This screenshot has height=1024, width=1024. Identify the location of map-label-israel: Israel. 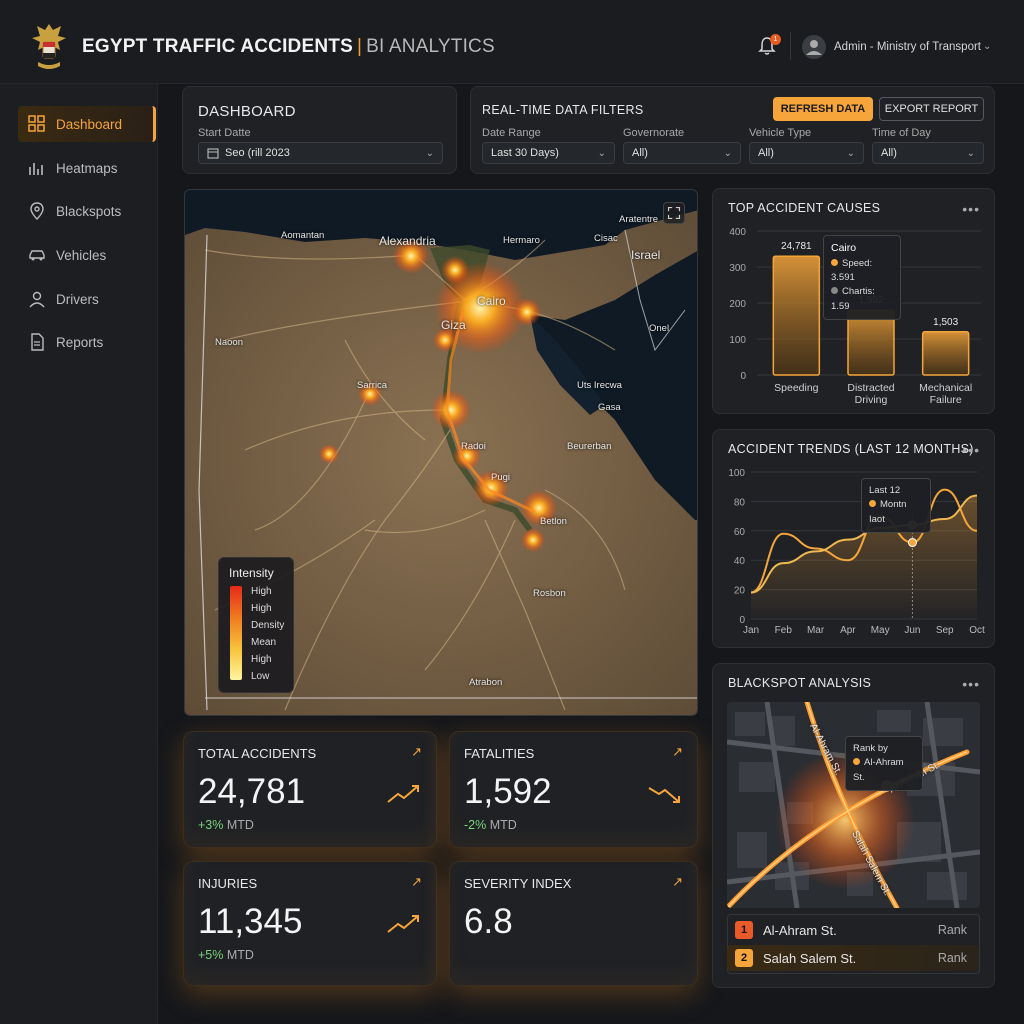
(646, 255).